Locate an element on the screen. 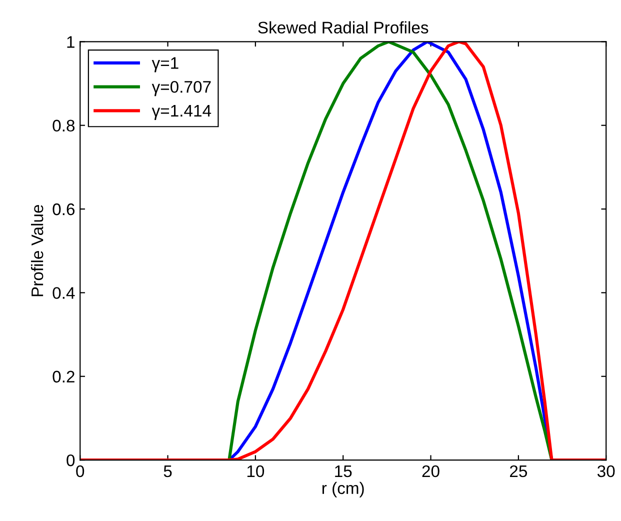 This screenshot has height=521, width=621. legend-label: γ=0.707 is located at coordinates (181, 88).